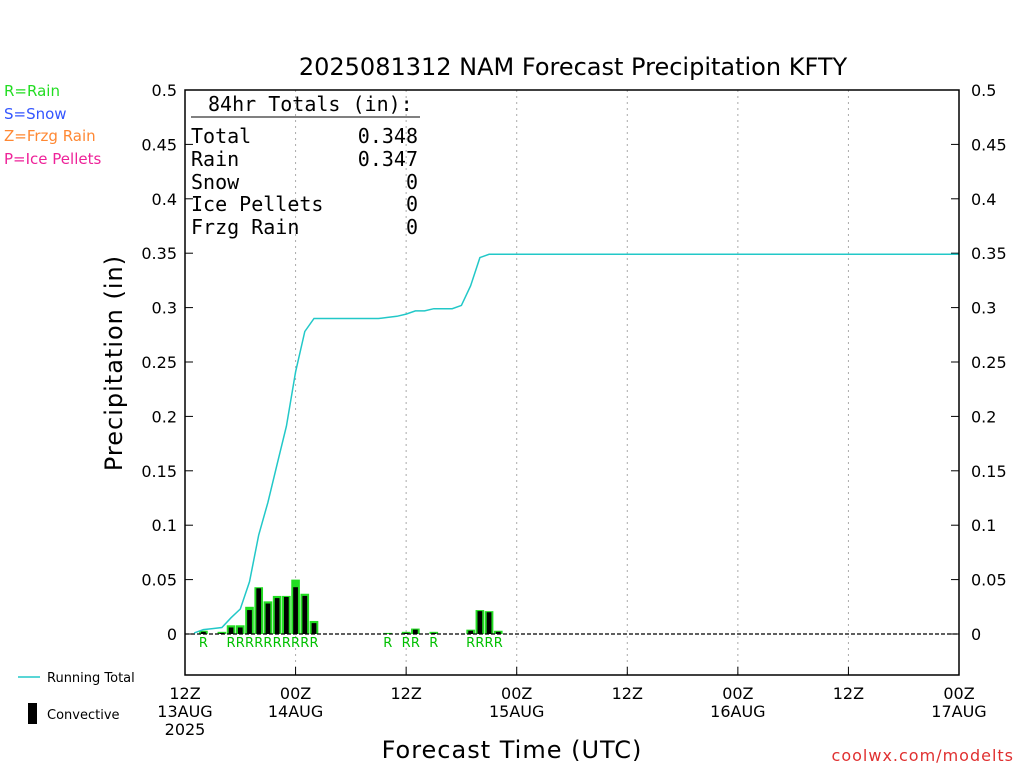  Describe the element at coordinates (958, 711) in the screenshot. I see `x-tick-label-7-1: 17AUG` at that location.